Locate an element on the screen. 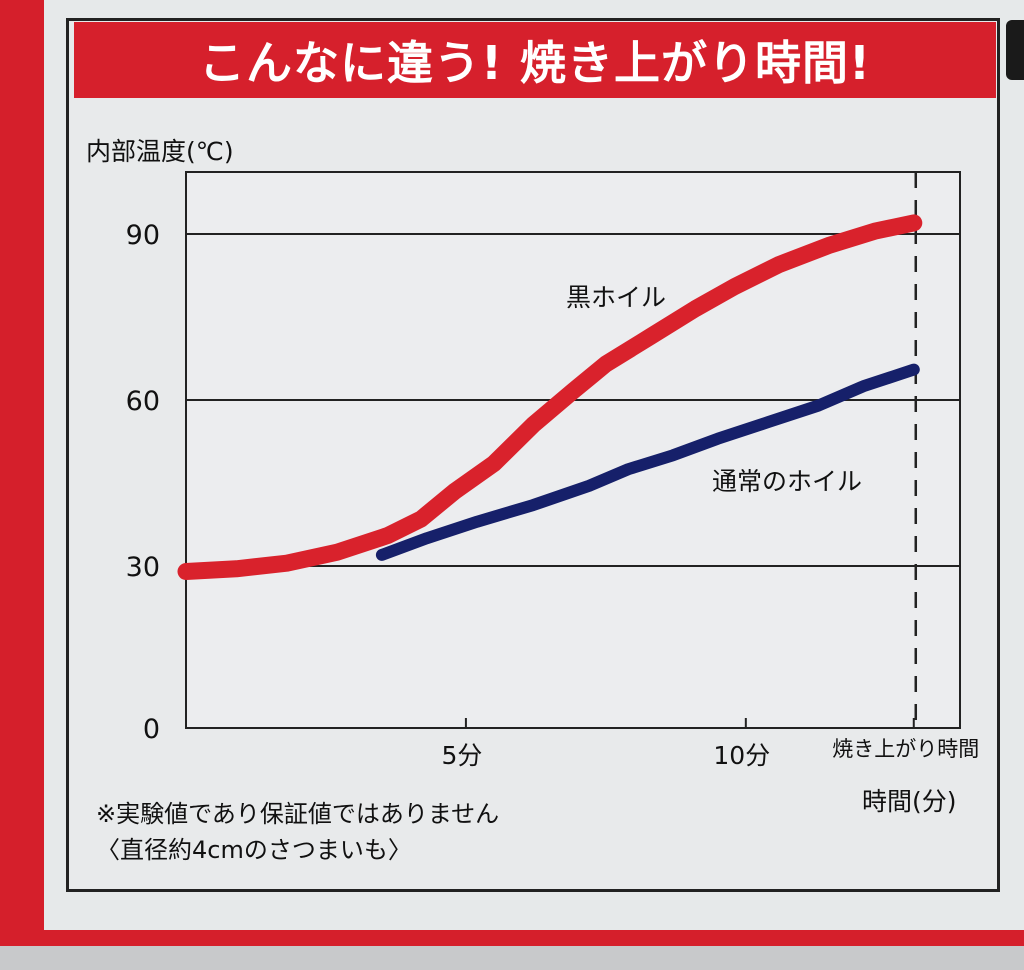 This screenshot has width=1024, height=970. y-axis-label: 内部温度(℃) is located at coordinates (160, 151).